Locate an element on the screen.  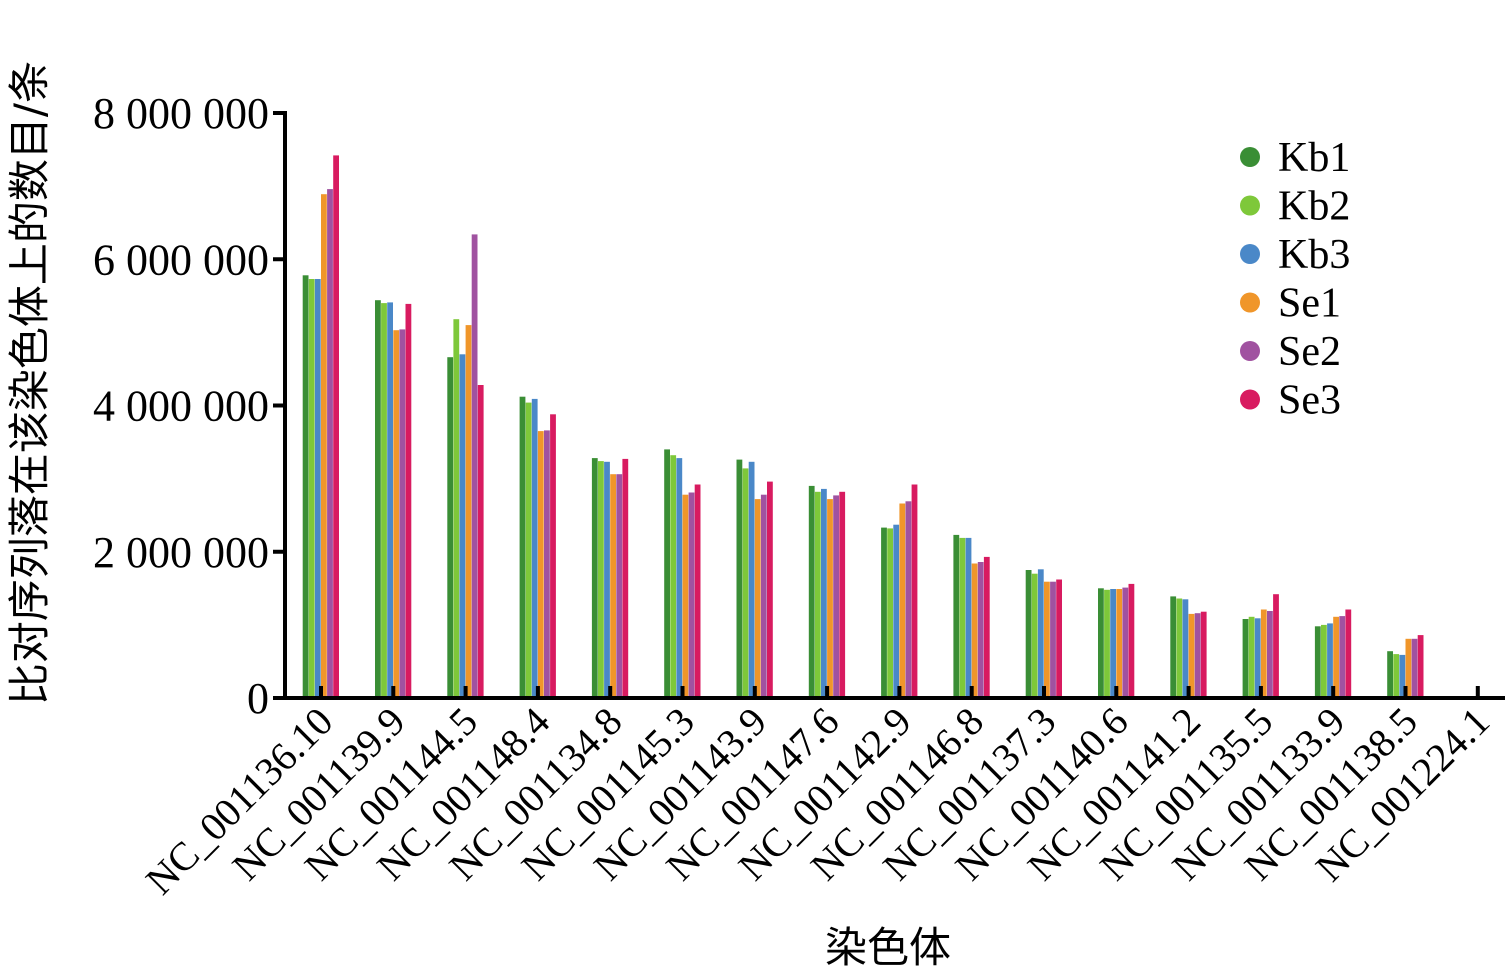
legend-label-se3: Se3 is located at coordinates (1309, 401).